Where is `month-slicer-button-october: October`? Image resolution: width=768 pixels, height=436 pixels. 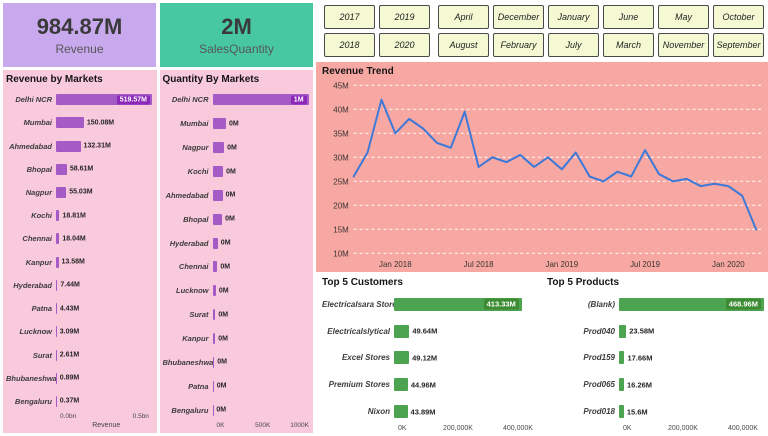
month-slicer-button-october: October is located at coordinates (738, 17).